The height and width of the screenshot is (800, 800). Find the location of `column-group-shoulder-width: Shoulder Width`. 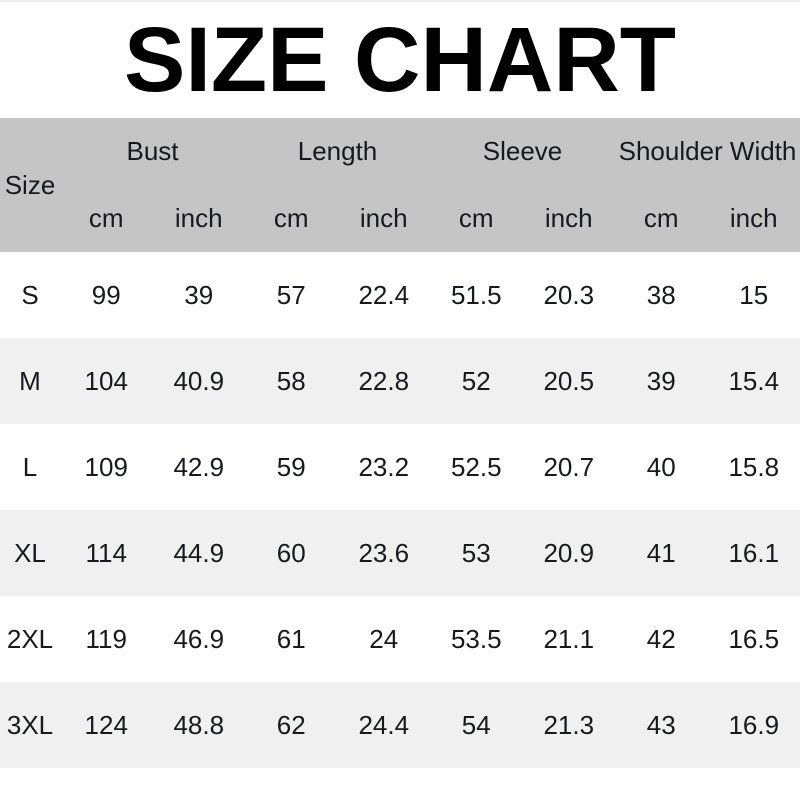

column-group-shoulder-width: Shoulder Width is located at coordinates (707, 151).